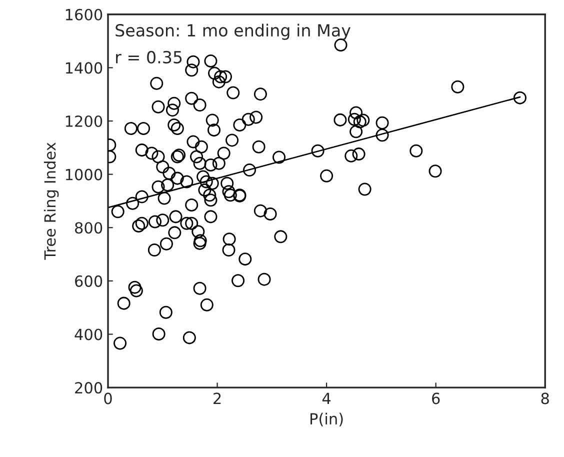 This screenshot has width=564, height=457. What do you see at coordinates (84, 14) in the screenshot?
I see `y-tick-label: 1600` at bounding box center [84, 14].